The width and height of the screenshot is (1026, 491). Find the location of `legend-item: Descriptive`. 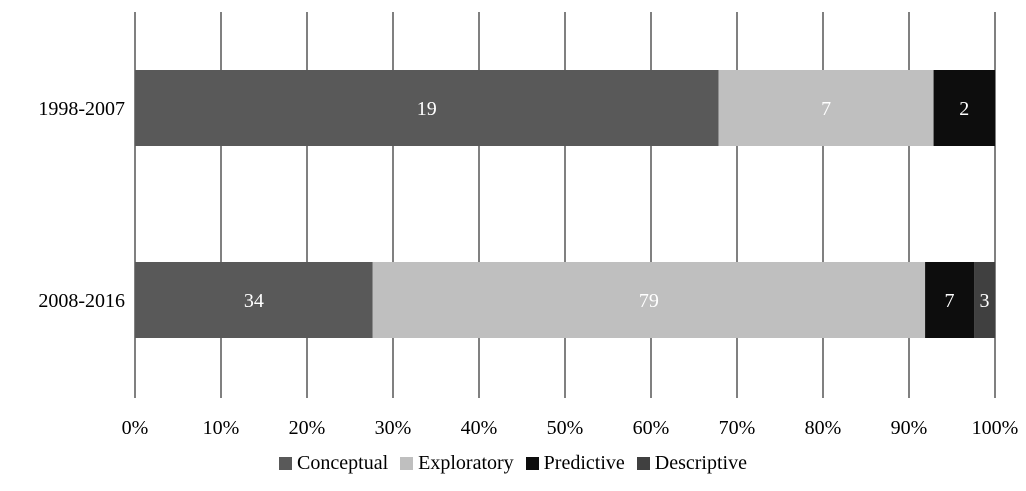

legend-item: Descriptive is located at coordinates (691, 463).